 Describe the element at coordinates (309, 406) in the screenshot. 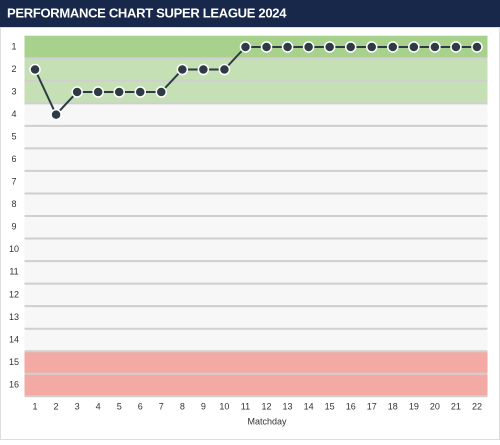

I see `x-tick-label: 14` at that location.